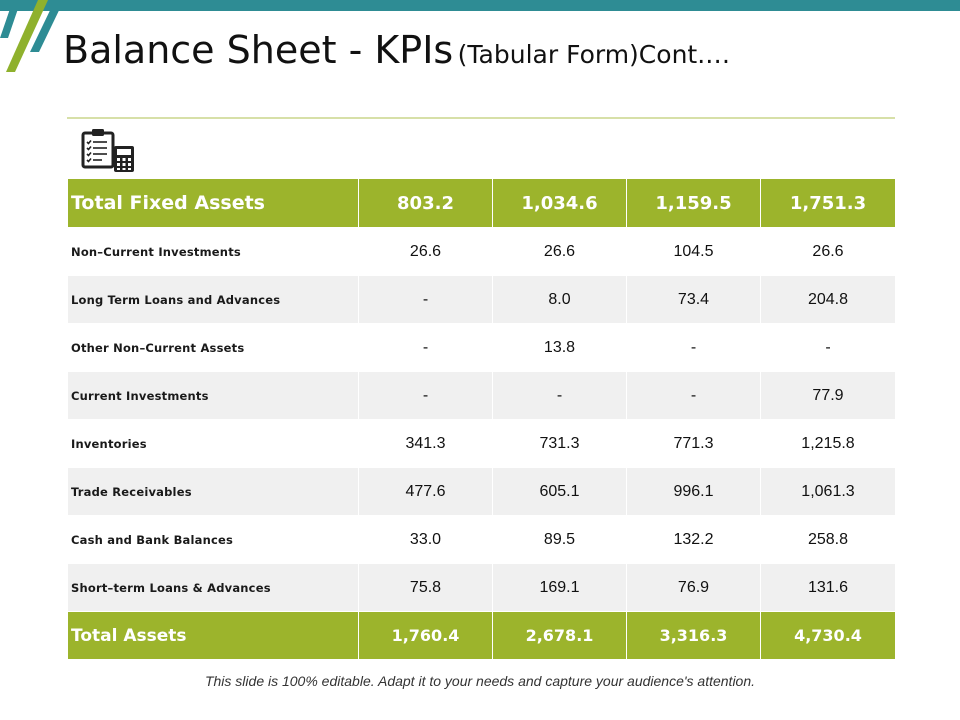 The image size is (960, 720). I want to click on row-value: 771.3, so click(693, 443).